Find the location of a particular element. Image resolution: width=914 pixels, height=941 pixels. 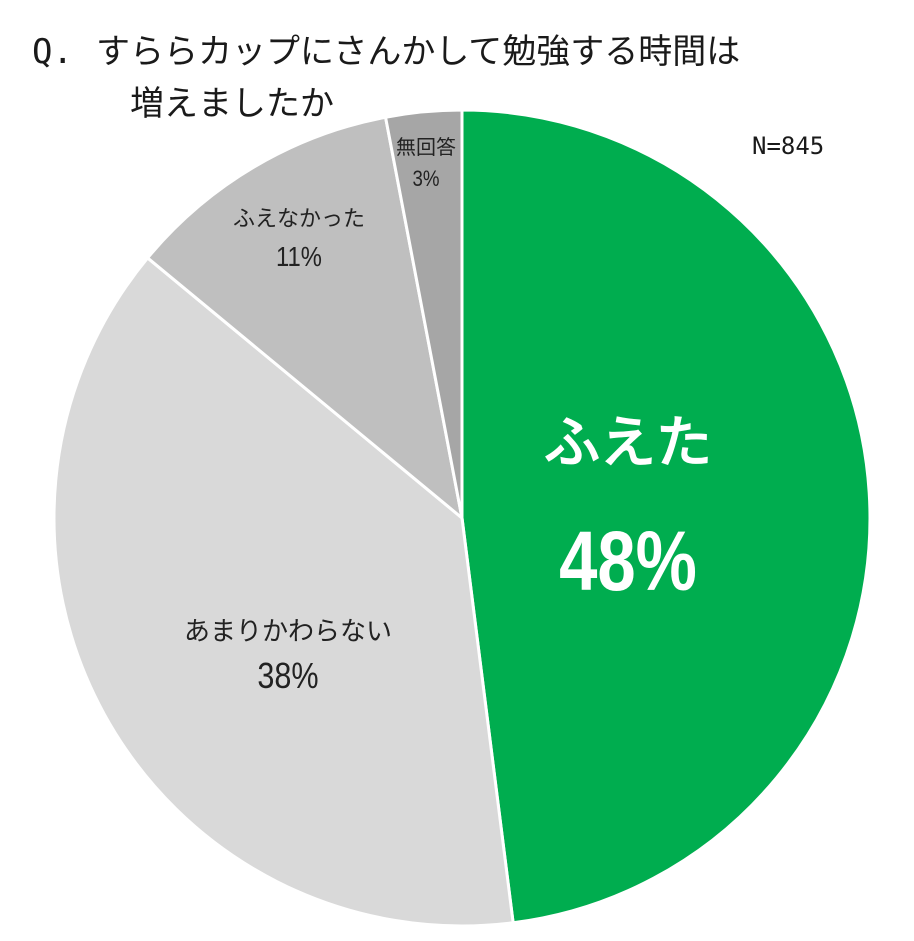

chart-title-line-1: すららカップにさんかして勉強する時間は is located at coordinates (418, 52).